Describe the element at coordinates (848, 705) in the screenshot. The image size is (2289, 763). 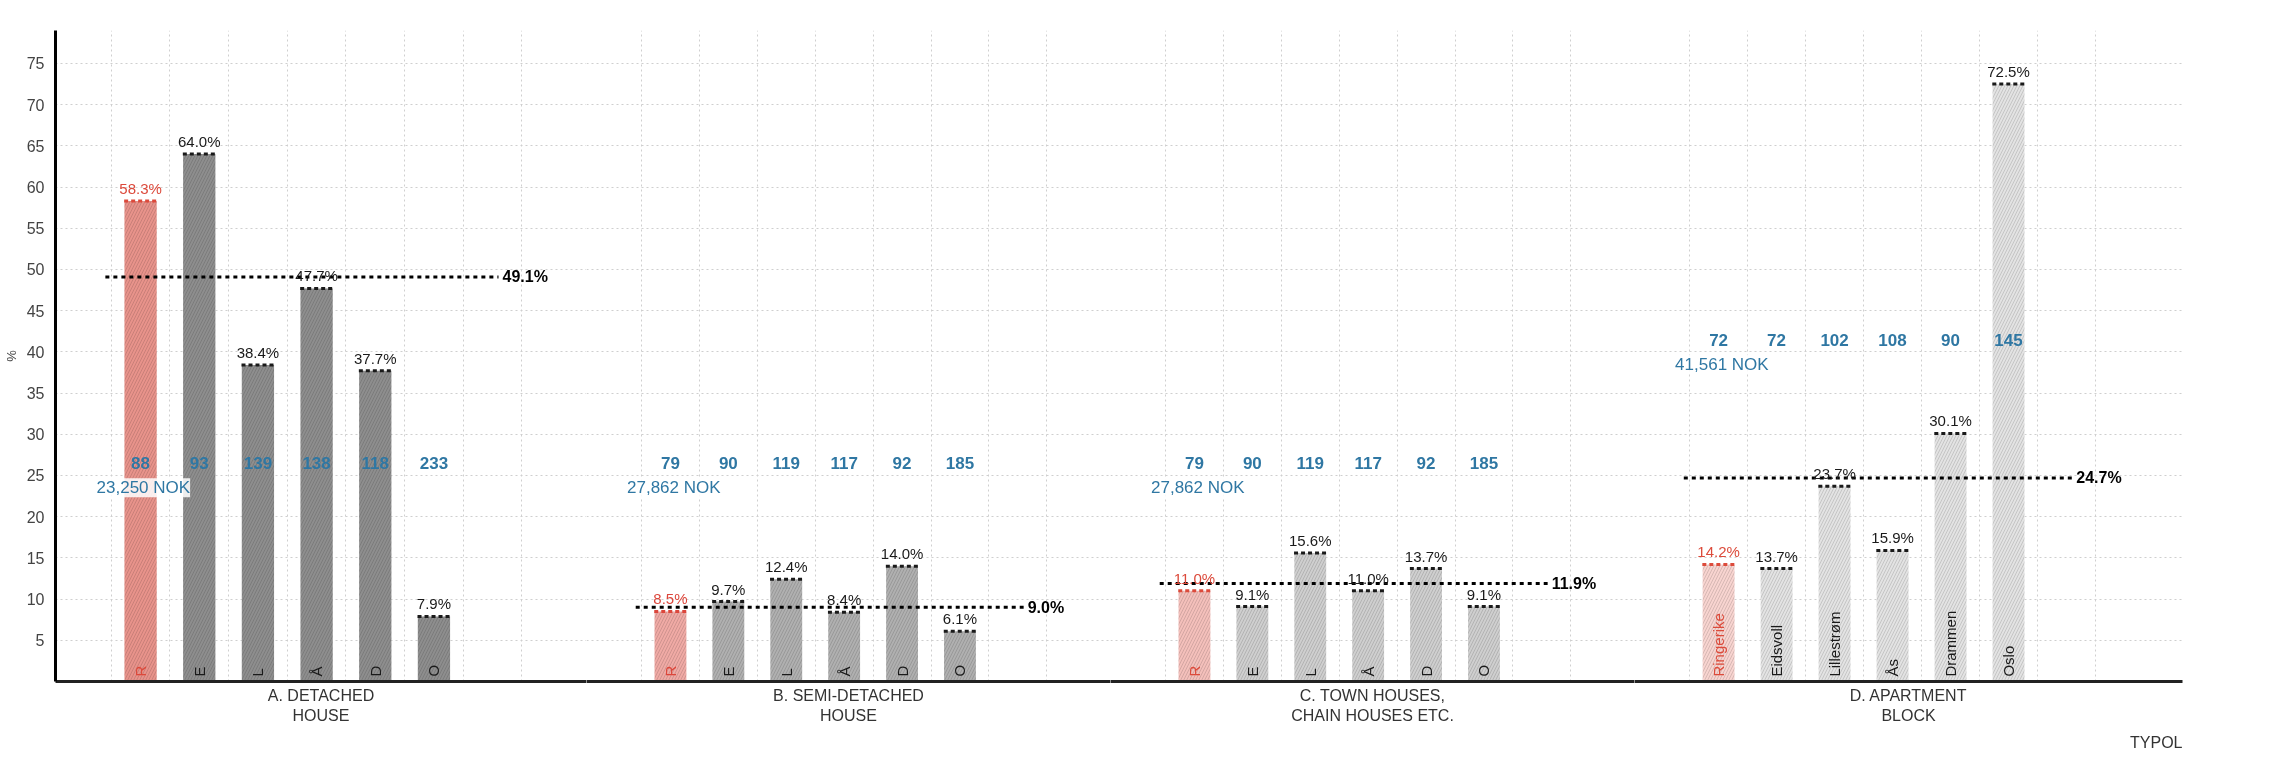
I see `x-axis-title: B. SEMI-DETACHED HOUSE` at that location.